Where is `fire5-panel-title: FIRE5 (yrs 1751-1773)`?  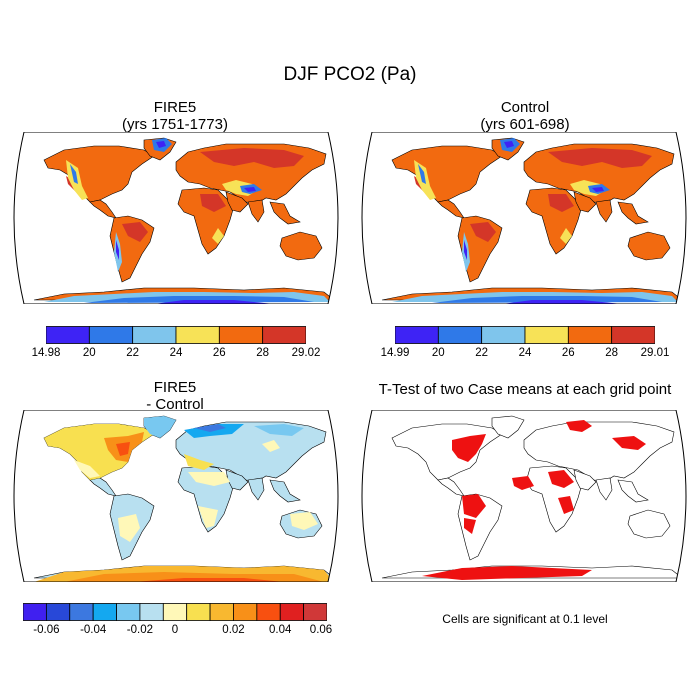
fire5-panel-title: FIRE5 (yrs 1751-1773) is located at coordinates (175, 116).